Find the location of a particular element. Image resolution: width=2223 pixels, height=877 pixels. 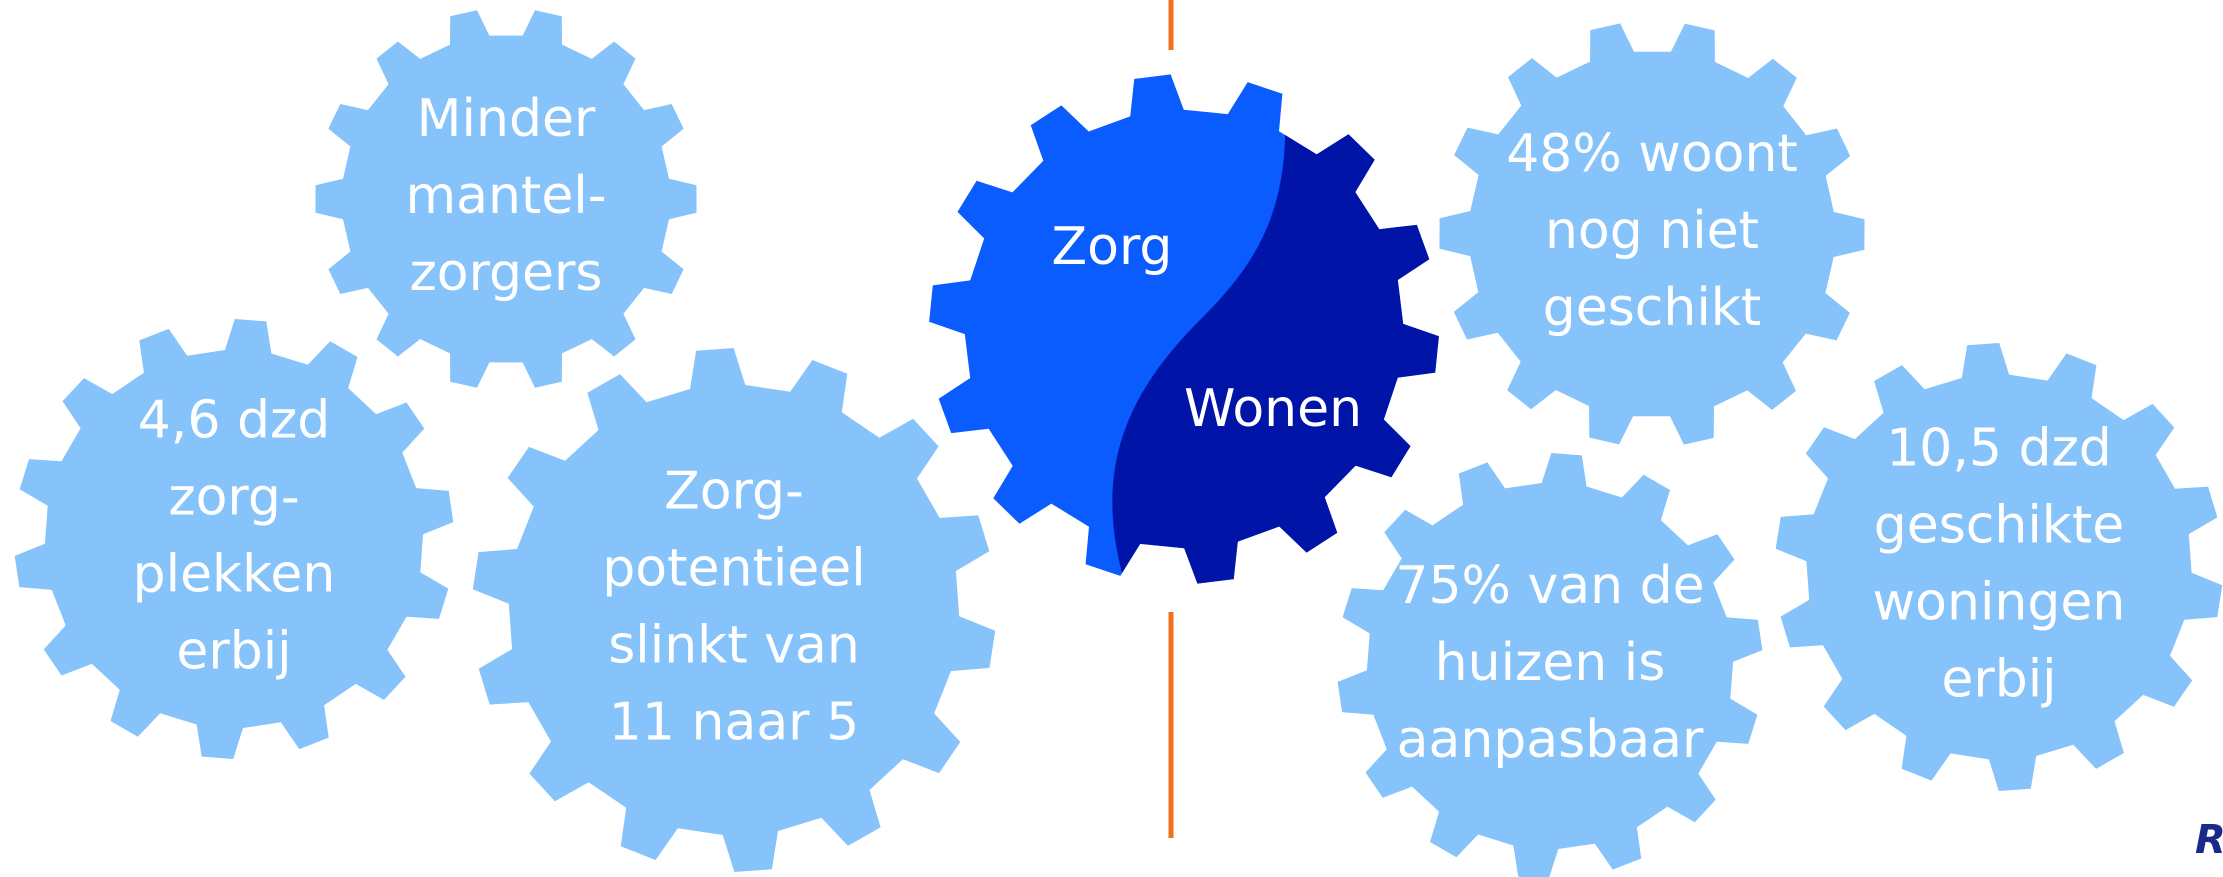

center-left-label: Zorg is located at coordinates (1112, 247).